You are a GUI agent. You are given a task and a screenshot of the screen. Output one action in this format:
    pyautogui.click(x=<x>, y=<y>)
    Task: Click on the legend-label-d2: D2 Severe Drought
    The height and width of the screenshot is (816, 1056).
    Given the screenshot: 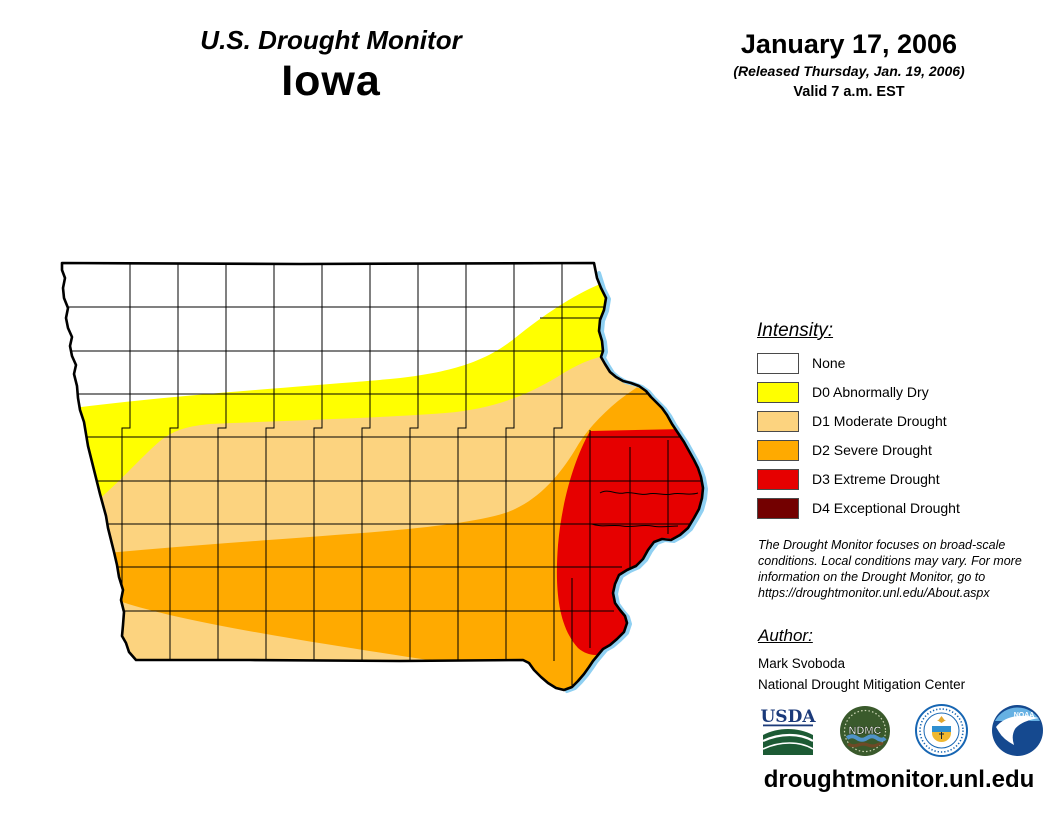 What is the action you would take?
    pyautogui.click(x=872, y=450)
    